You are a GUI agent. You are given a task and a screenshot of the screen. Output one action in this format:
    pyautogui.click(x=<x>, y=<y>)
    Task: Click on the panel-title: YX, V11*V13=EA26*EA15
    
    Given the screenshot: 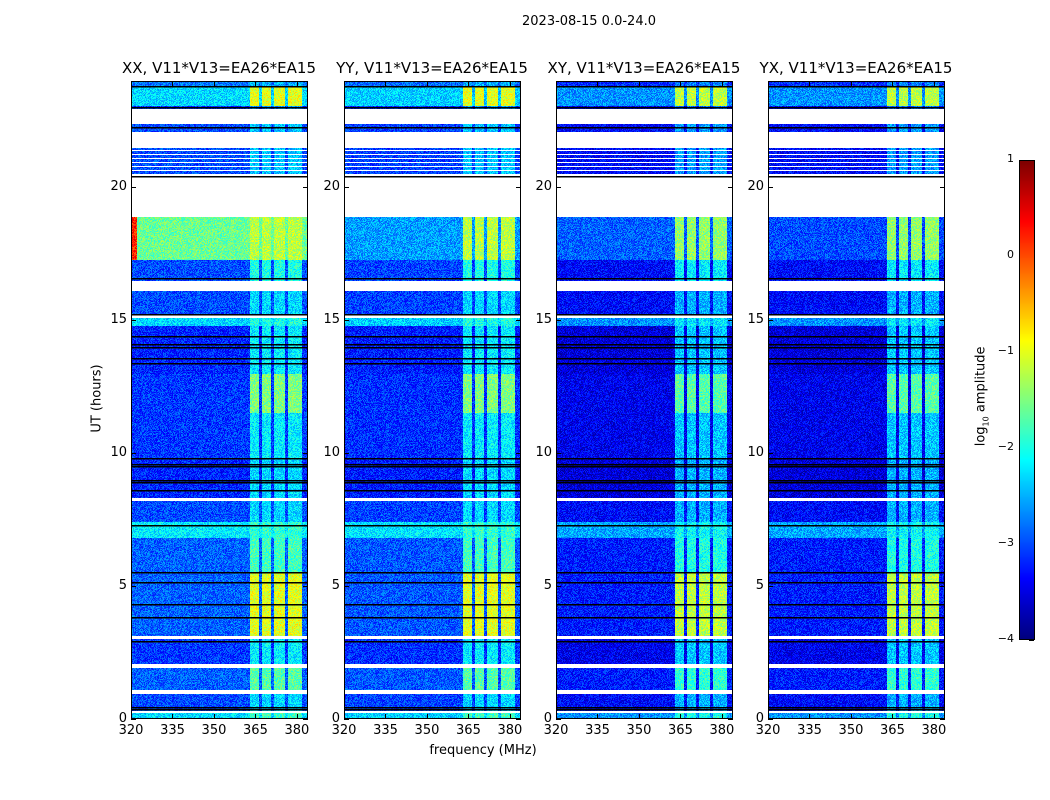 What is the action you would take?
    pyautogui.click(x=856, y=68)
    